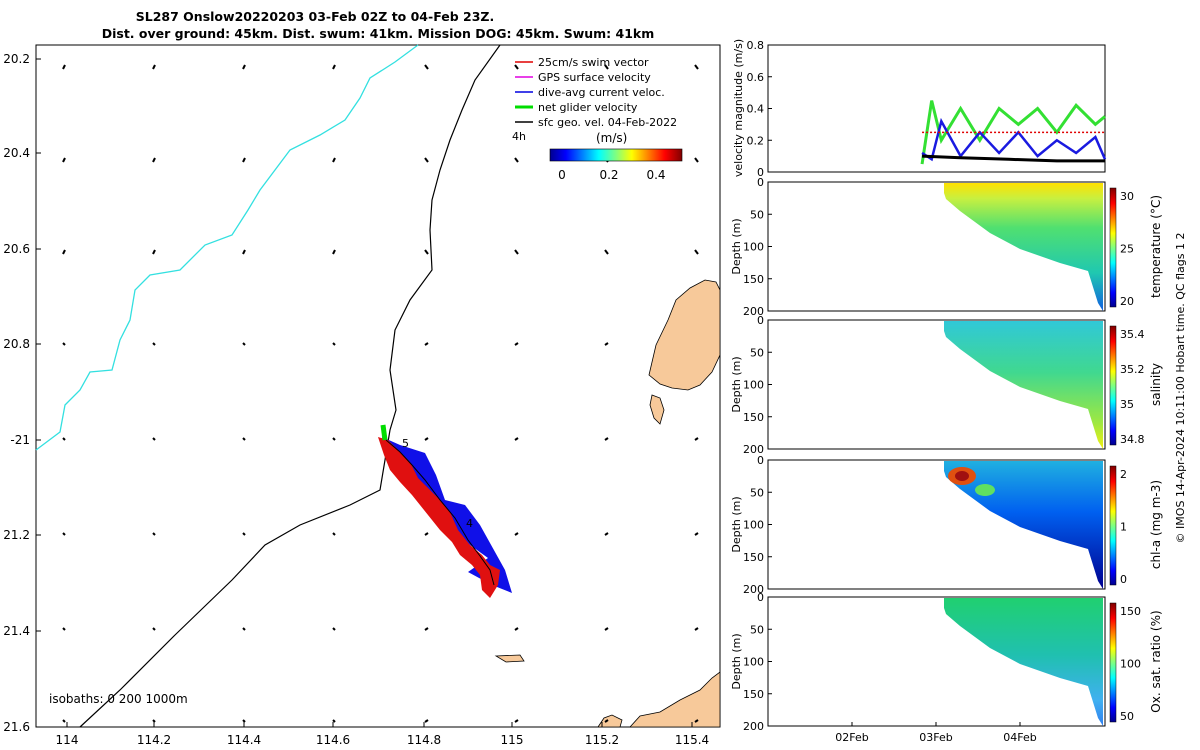 The height and width of the screenshot is (750, 1200). Describe the element at coordinates (588, 107) in the screenshot. I see `legend-label-net: net glider velocity` at that location.